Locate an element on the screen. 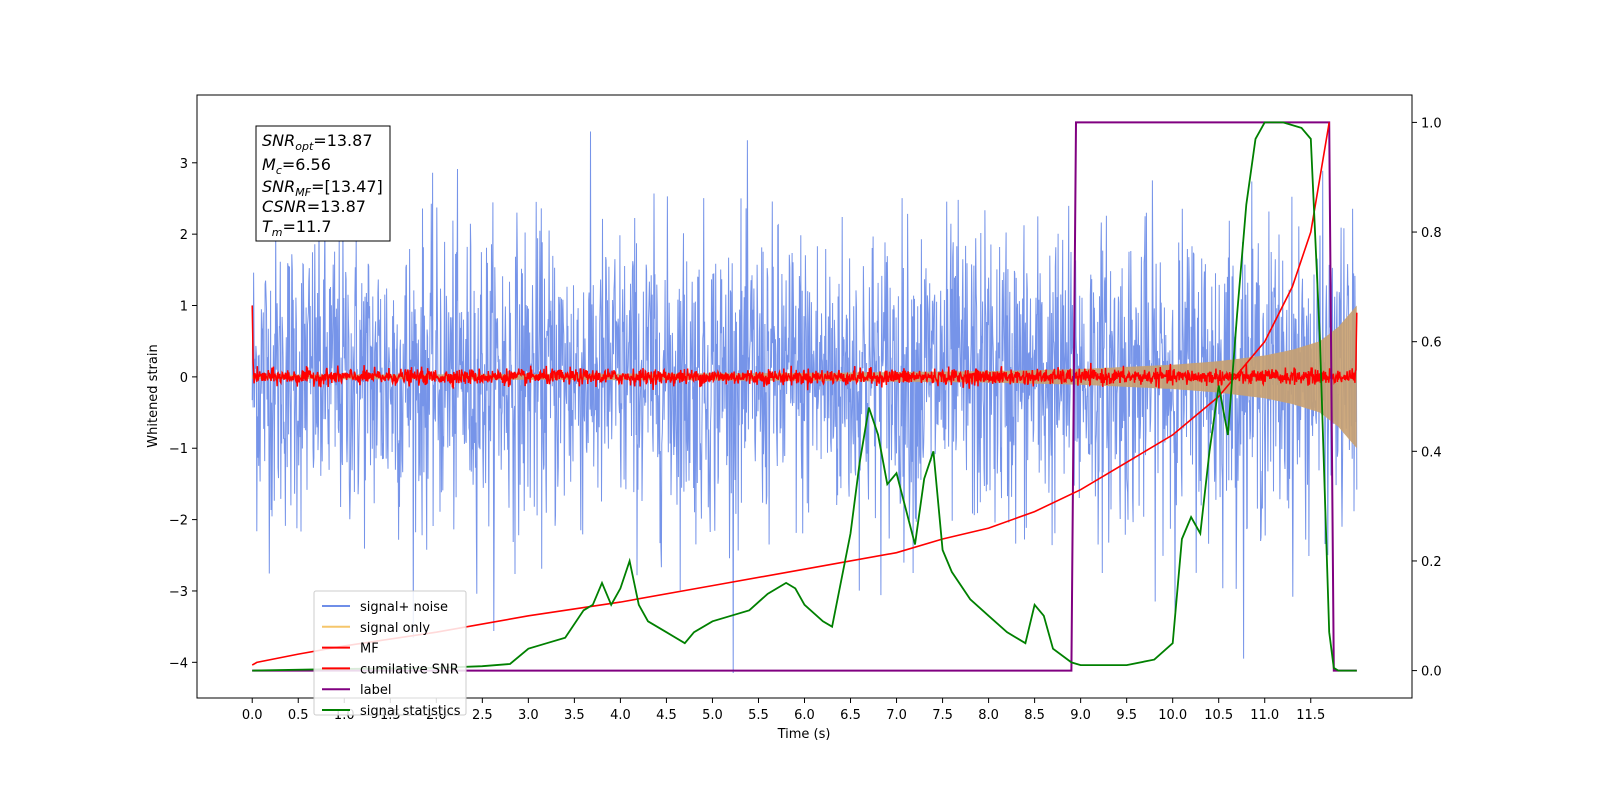 The image size is (1600, 800). y-right-tick-label: 0.0 is located at coordinates (1431, 672).